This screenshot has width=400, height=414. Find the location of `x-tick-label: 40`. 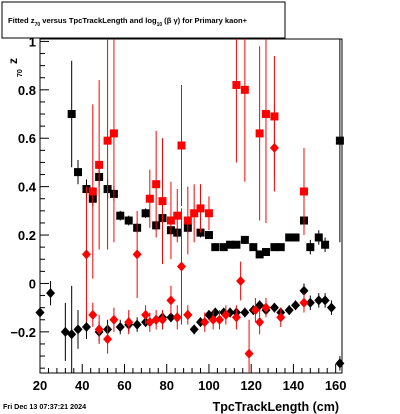

x-tick-label: 40 is located at coordinates (82, 385).